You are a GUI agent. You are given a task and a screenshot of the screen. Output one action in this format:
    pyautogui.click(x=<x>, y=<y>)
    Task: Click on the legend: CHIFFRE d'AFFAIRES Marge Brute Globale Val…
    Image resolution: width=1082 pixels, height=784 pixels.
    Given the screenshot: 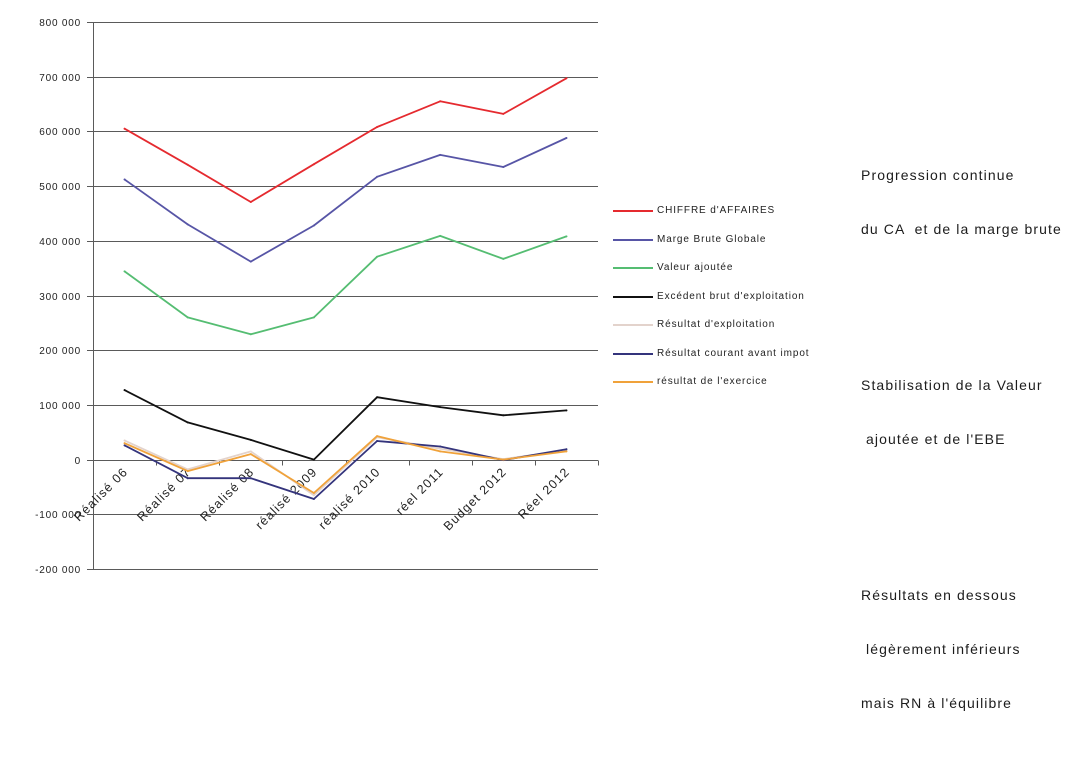 What is the action you would take?
    pyautogui.click(x=711, y=297)
    